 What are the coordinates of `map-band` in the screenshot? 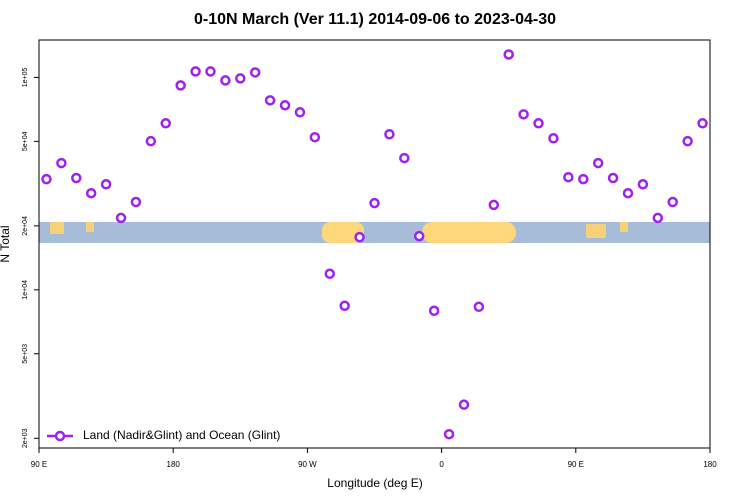 It's located at (374, 232).